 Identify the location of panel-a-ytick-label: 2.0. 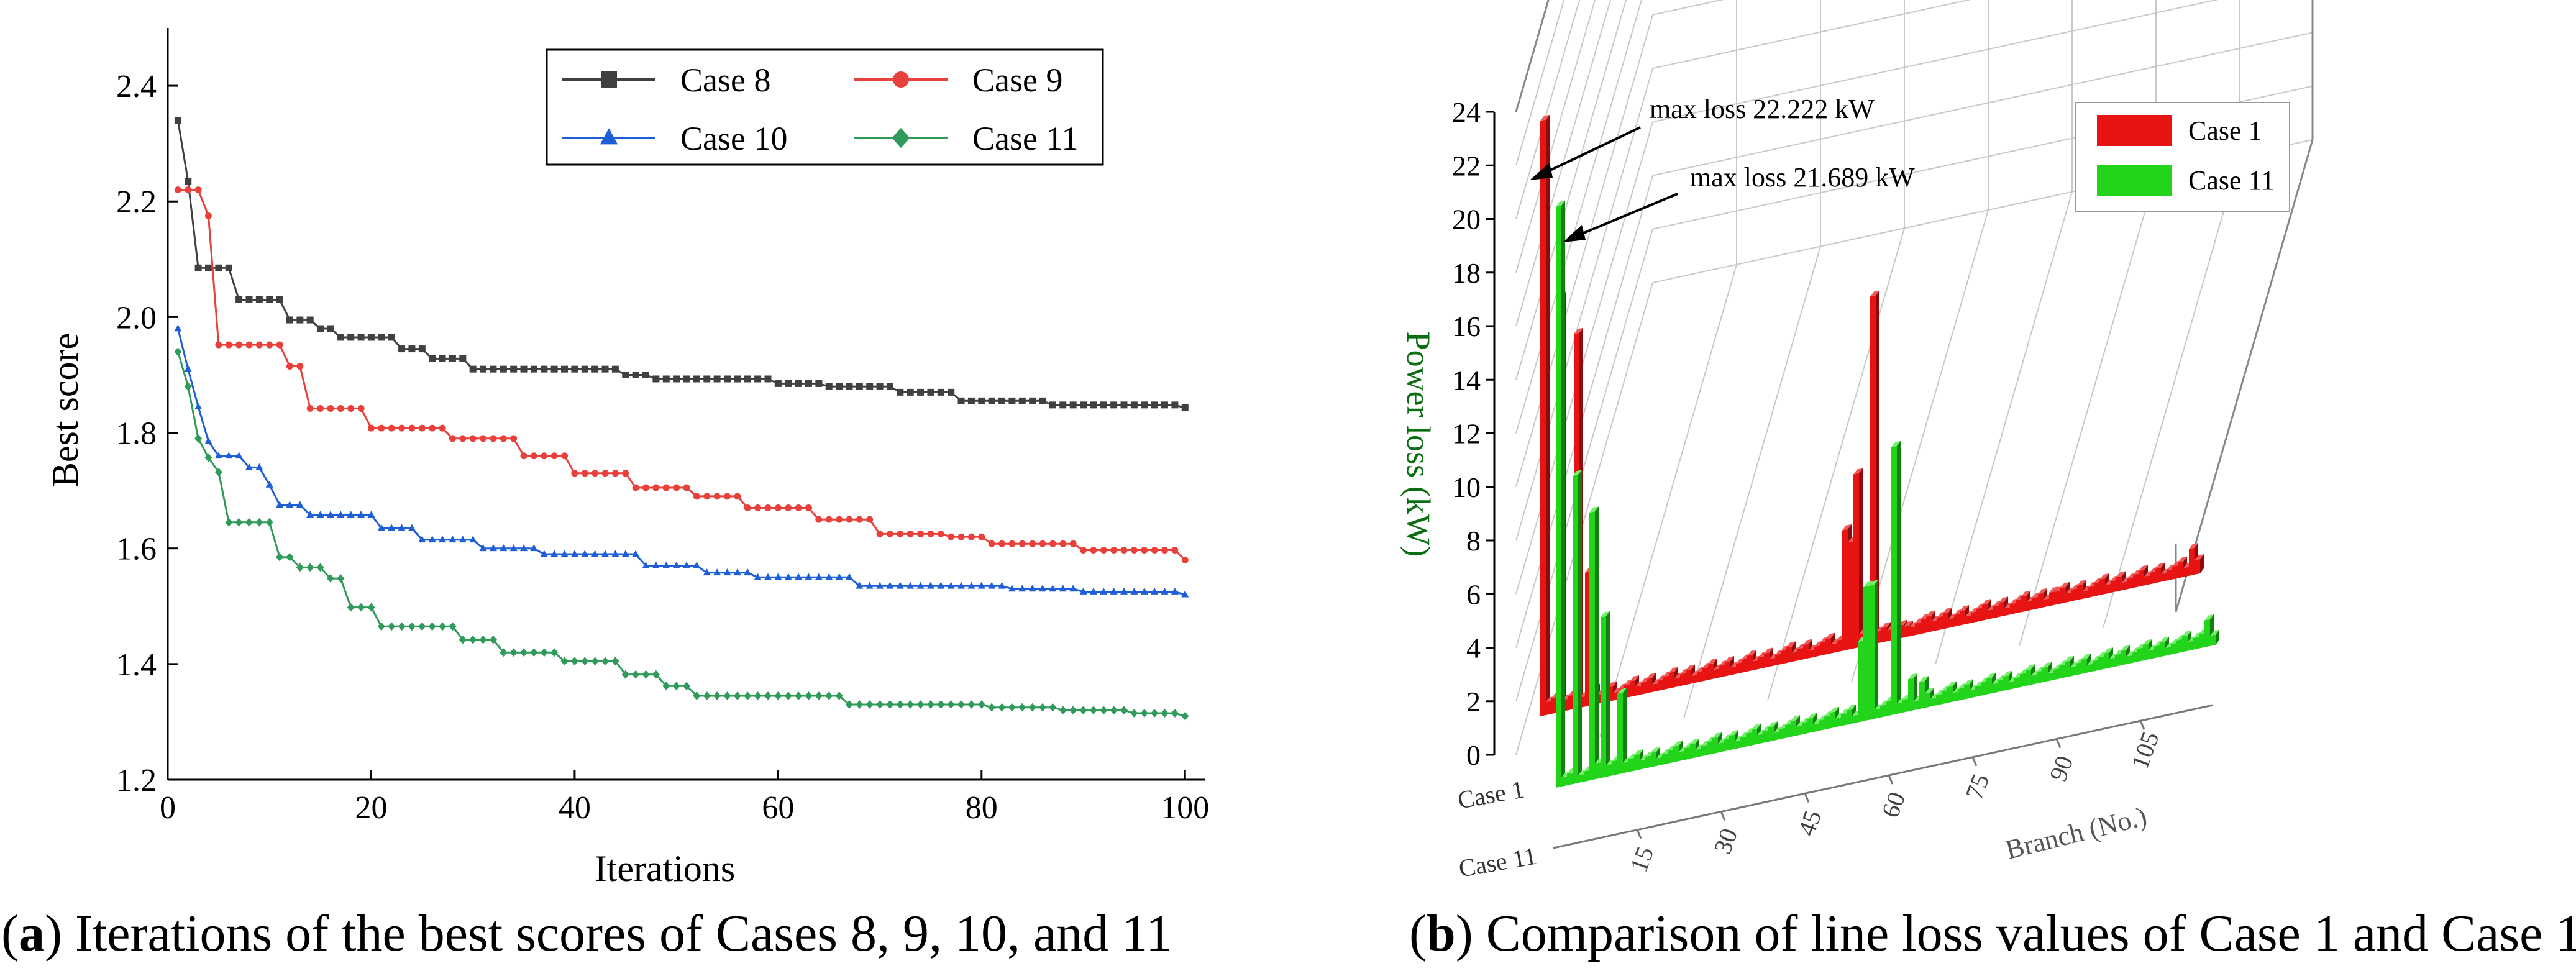
(136, 317).